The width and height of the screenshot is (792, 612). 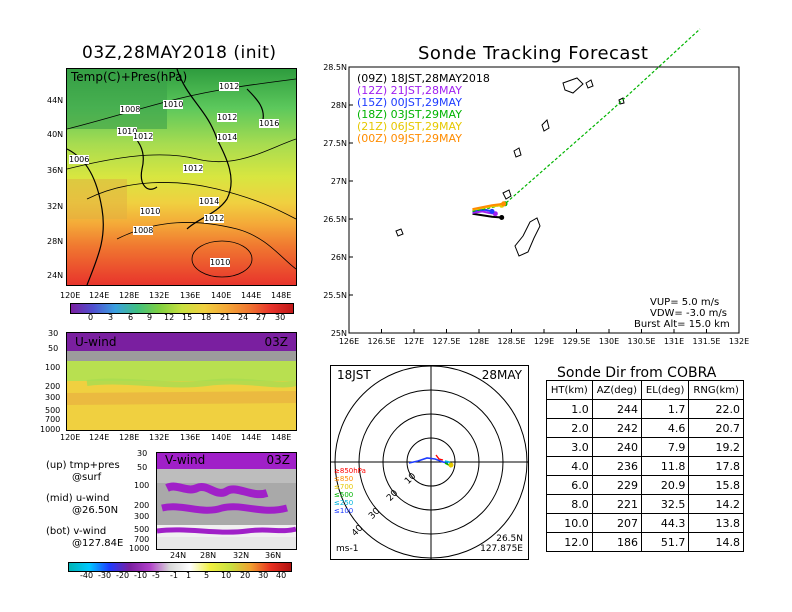 What do you see at coordinates (739, 341) in the screenshot?
I see `x-tick-label: 132E` at bounding box center [739, 341].